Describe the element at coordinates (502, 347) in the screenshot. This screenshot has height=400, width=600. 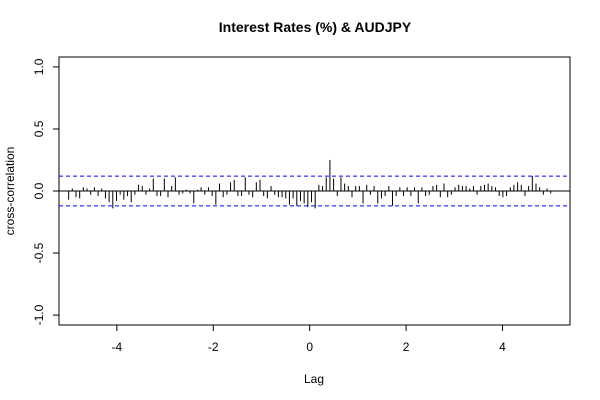
I see `x-tick-label: 4` at that location.